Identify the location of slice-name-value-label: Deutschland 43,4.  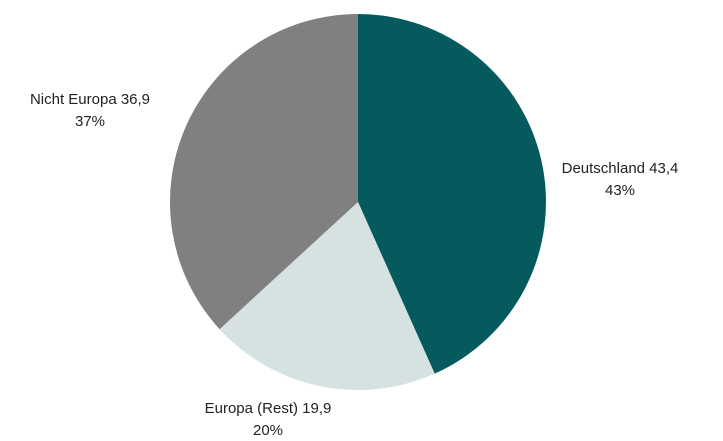
(620, 168).